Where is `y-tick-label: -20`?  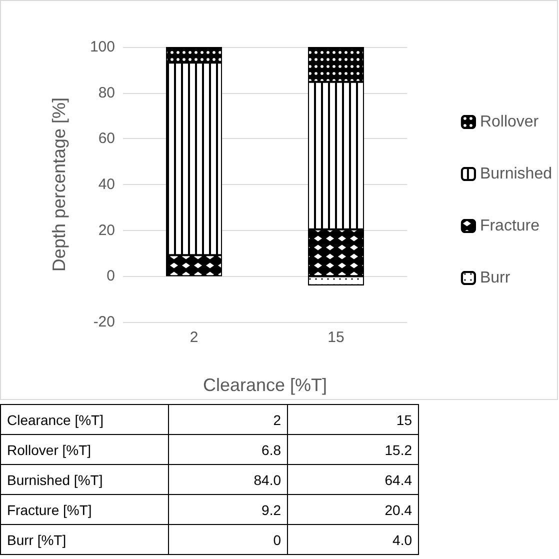 y-tick-label: -20 is located at coordinates (104, 322).